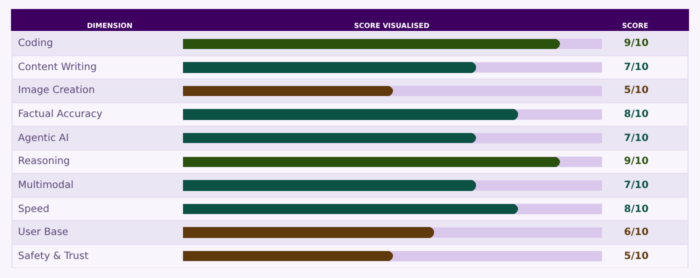 This screenshot has height=278, width=700. I want to click on y-tick-label: User Base, so click(43, 232).